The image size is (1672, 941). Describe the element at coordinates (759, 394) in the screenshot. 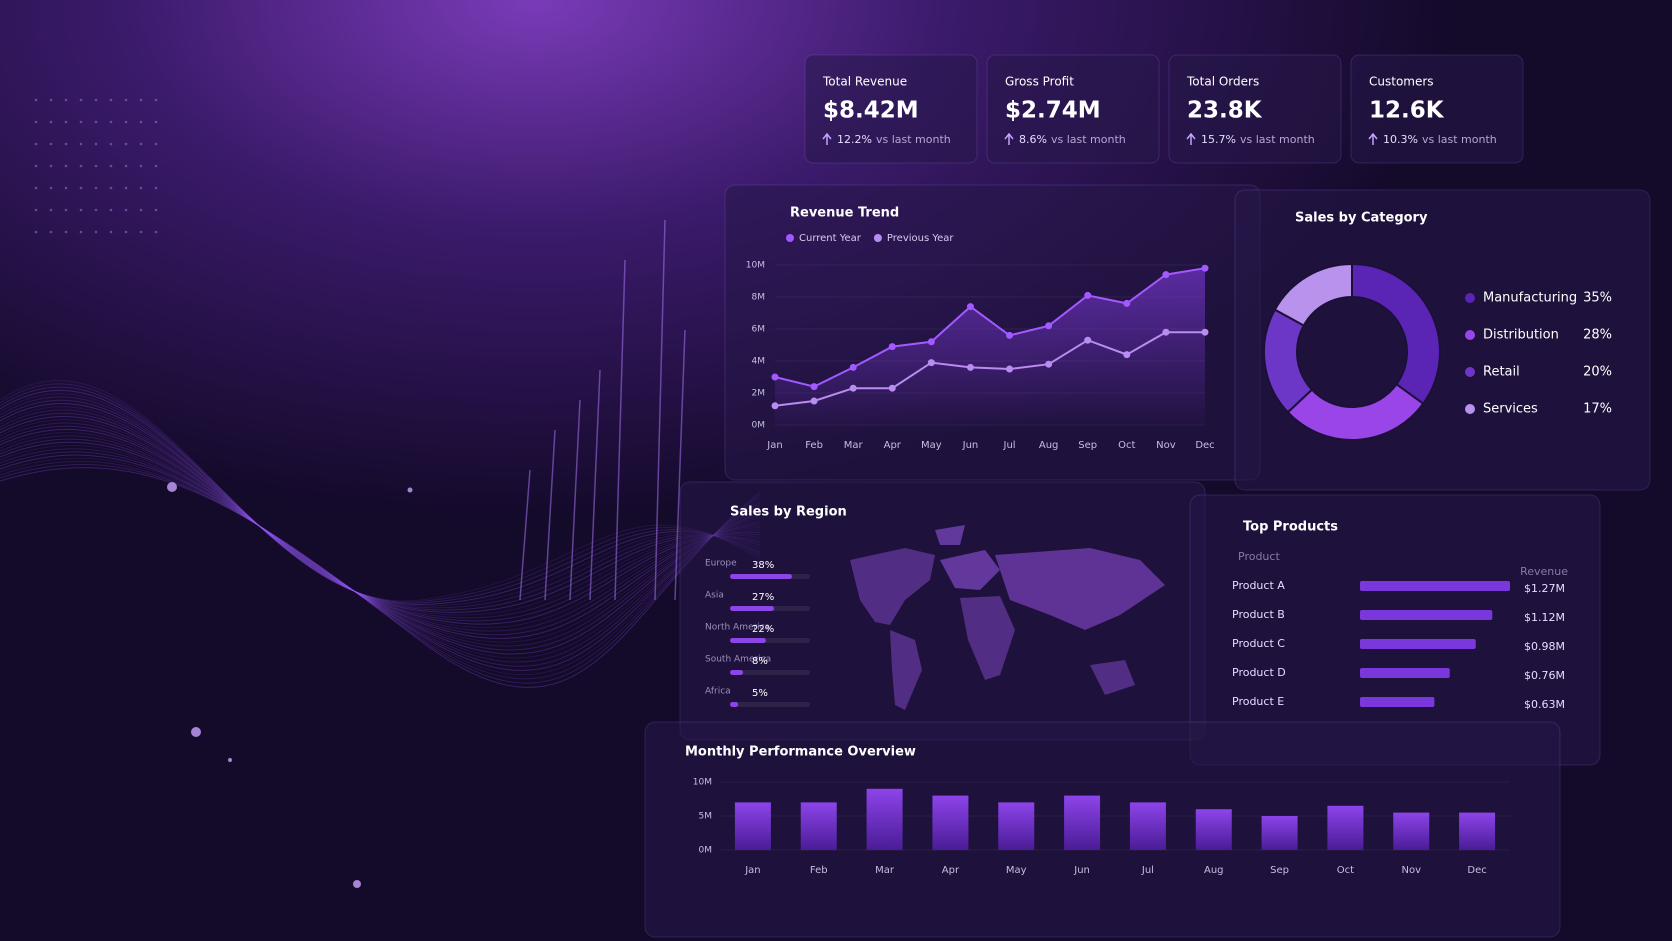

I see `y-tick-label: 2M` at that location.